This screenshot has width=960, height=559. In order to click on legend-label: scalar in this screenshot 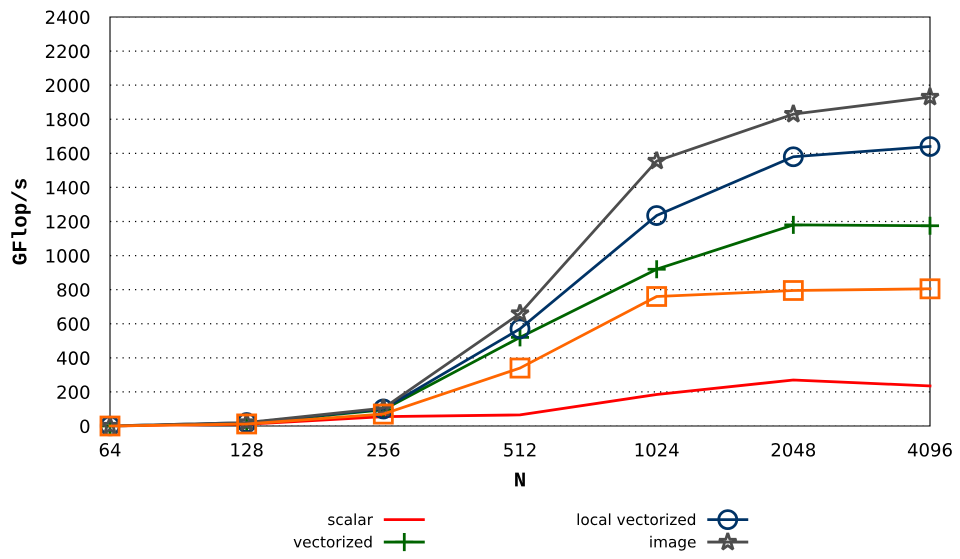, I will do `click(350, 519)`.